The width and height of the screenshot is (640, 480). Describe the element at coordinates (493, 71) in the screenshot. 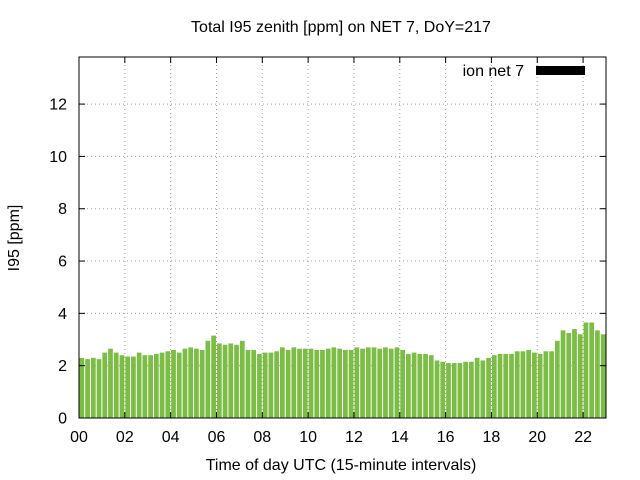

I see `legend-label: ion net 7` at that location.